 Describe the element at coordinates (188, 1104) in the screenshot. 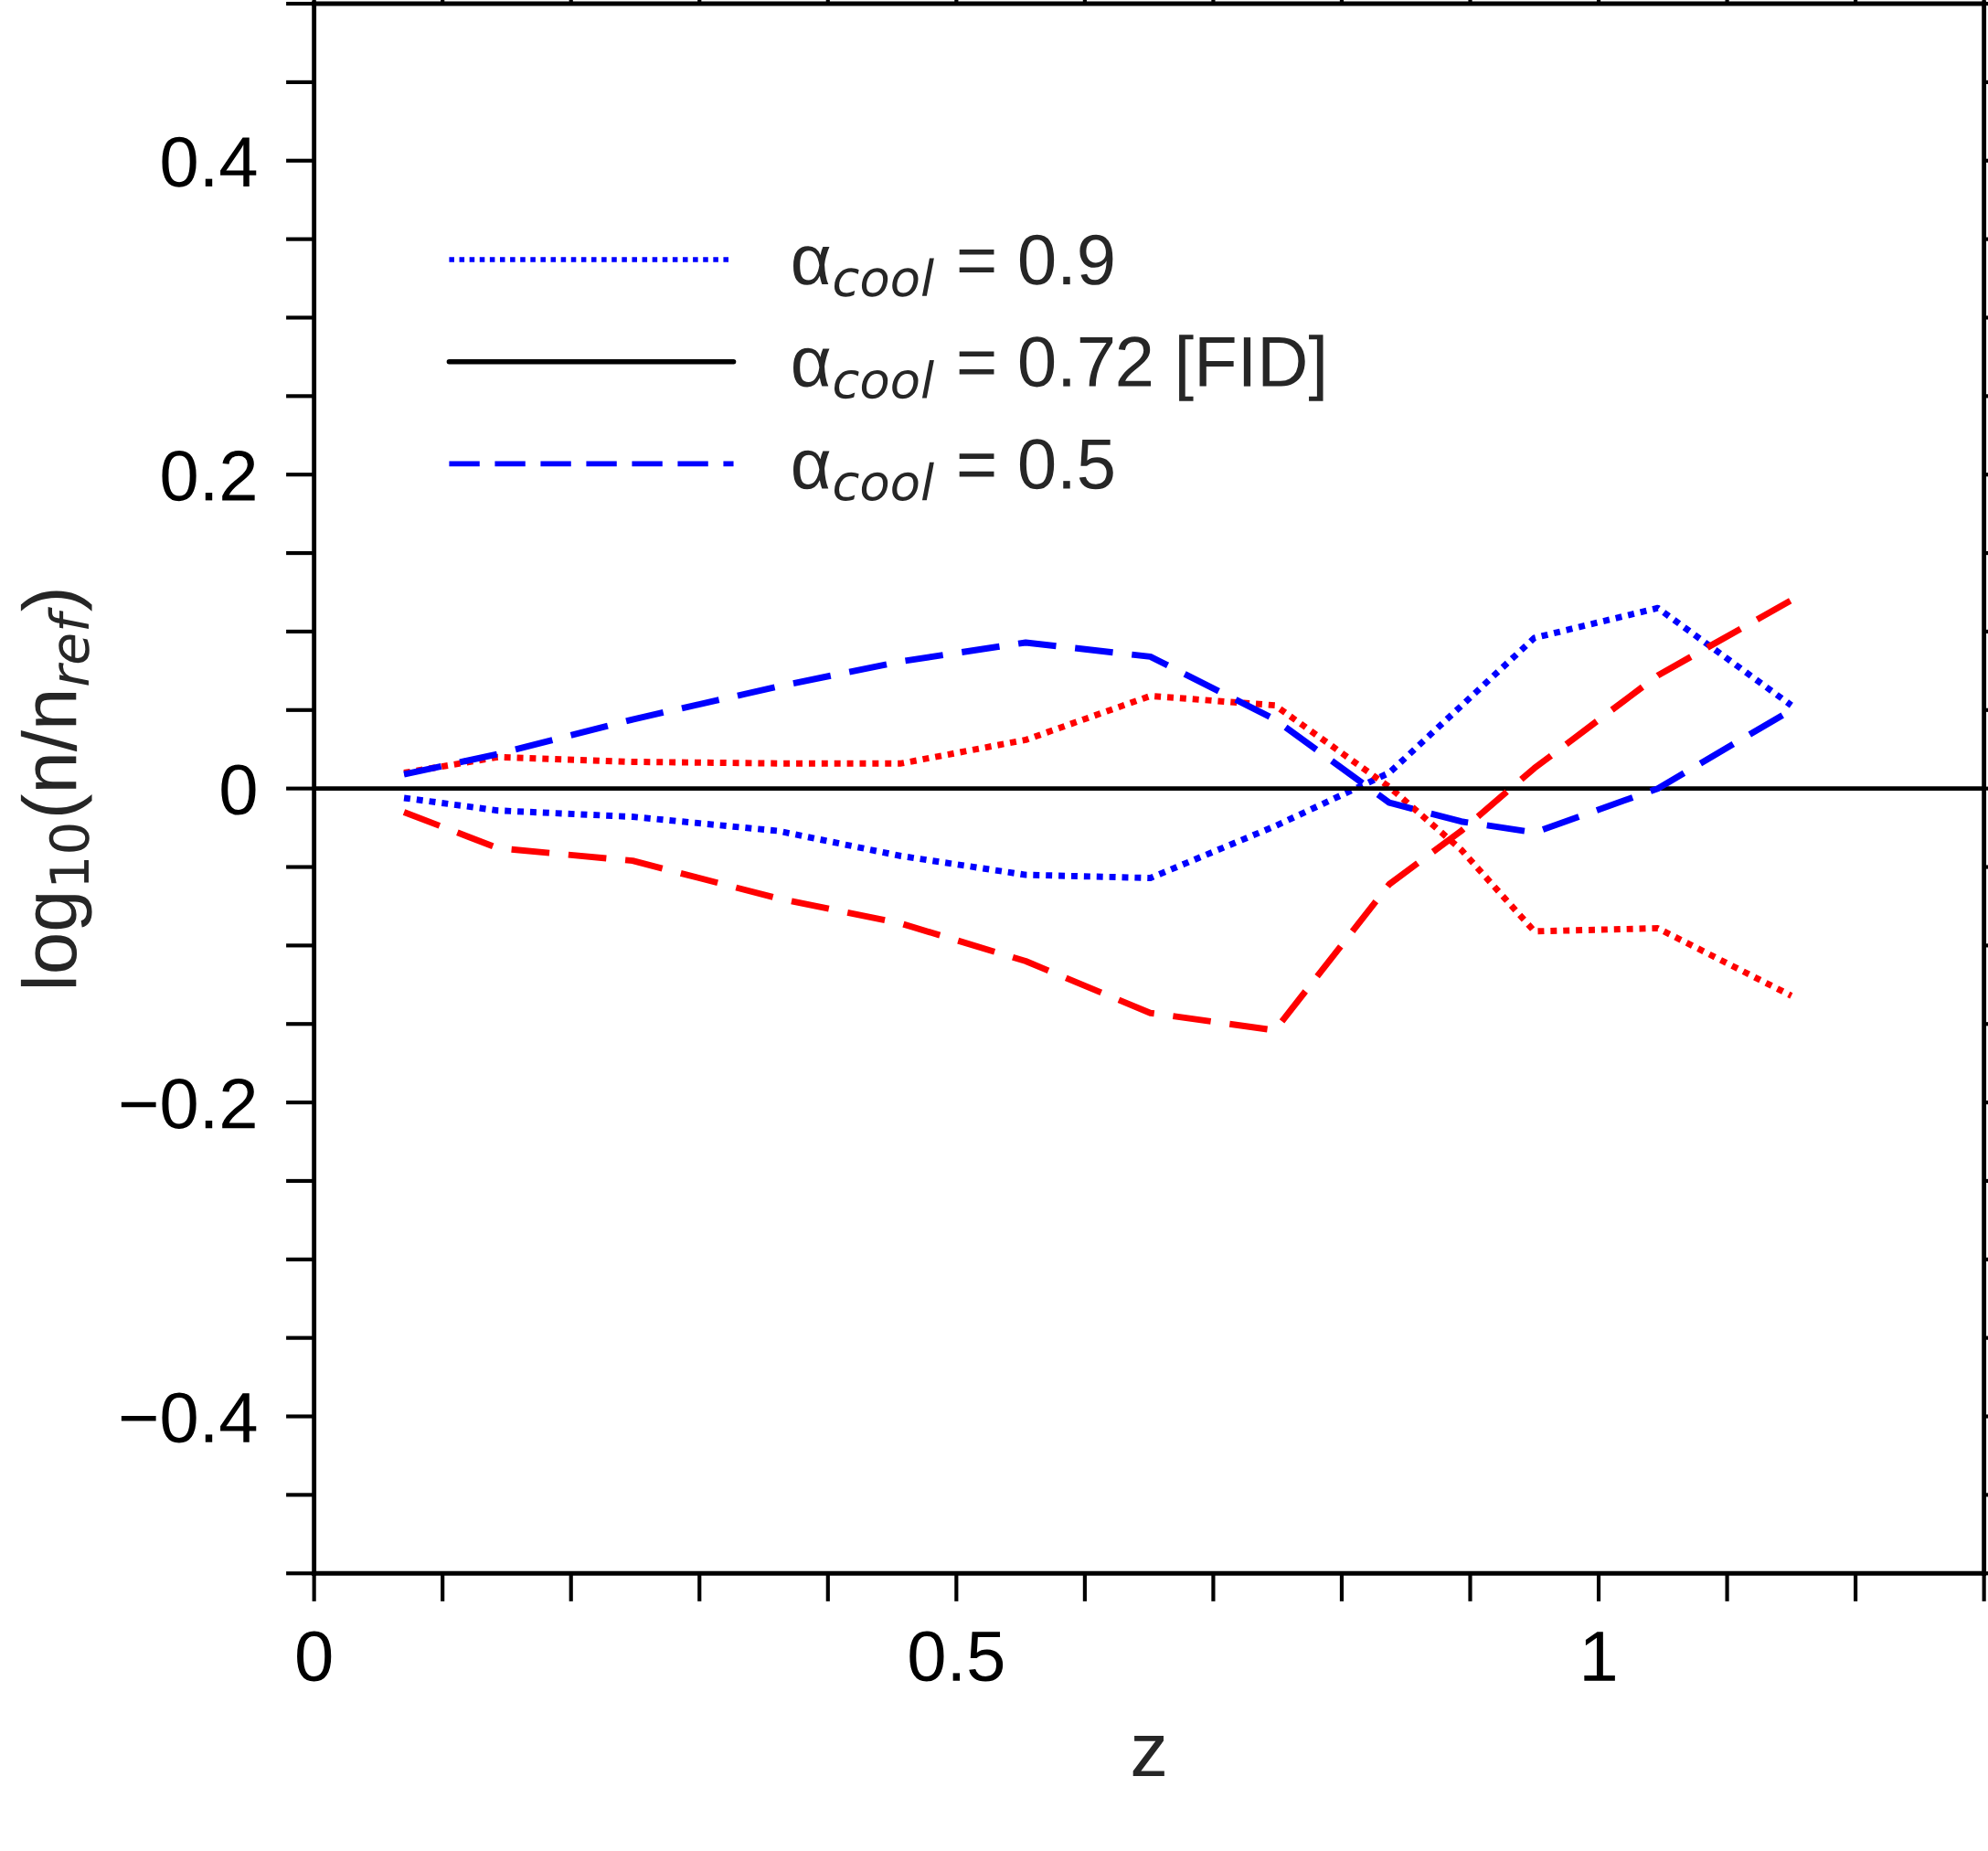

I see `y-tick-label: −0.2` at that location.